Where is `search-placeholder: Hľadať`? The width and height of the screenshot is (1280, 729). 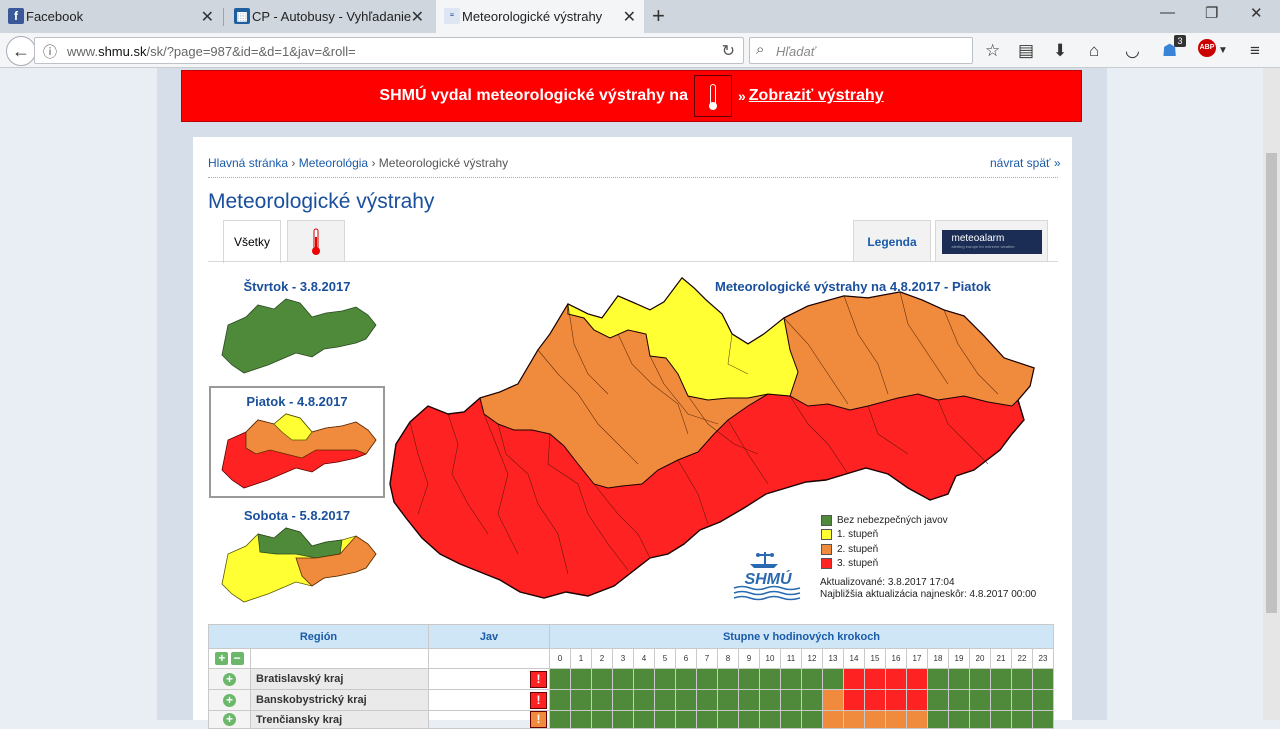
search-placeholder: Hľadať is located at coordinates (796, 51).